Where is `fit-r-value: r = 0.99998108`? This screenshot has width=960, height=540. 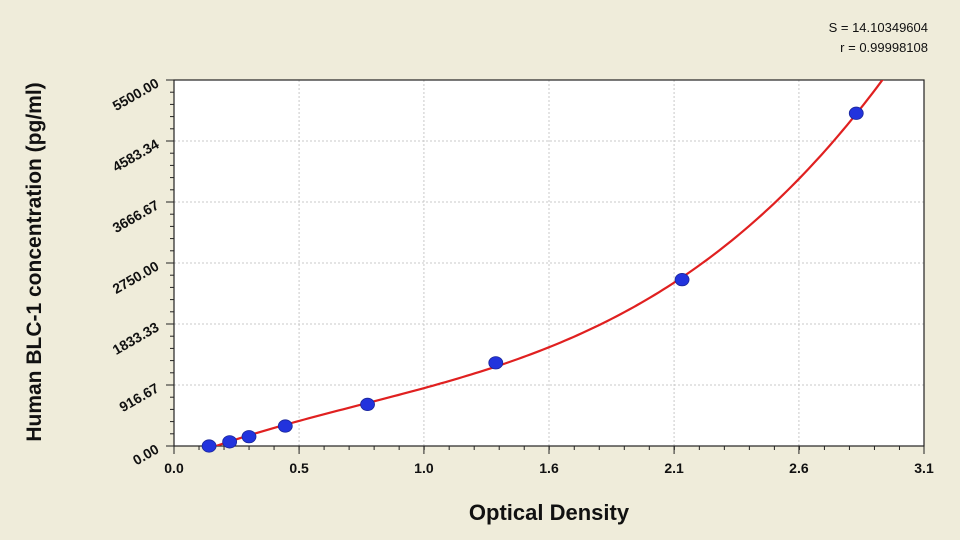
fit-r-value: r = 0.99998108 is located at coordinates (884, 47).